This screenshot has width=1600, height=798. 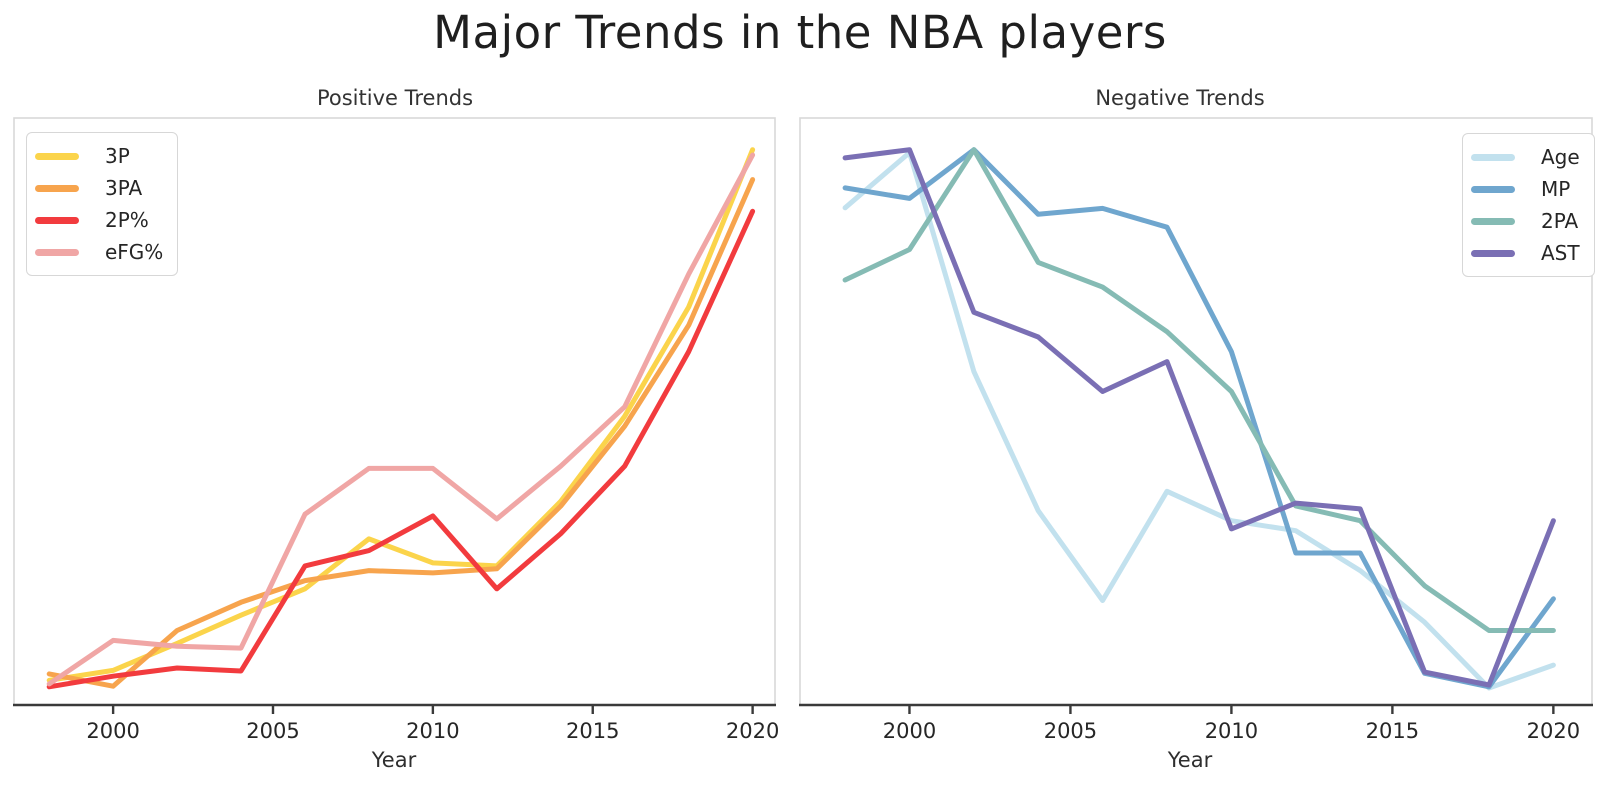 What do you see at coordinates (1560, 221) in the screenshot?
I see `legend-label: 2PA` at bounding box center [1560, 221].